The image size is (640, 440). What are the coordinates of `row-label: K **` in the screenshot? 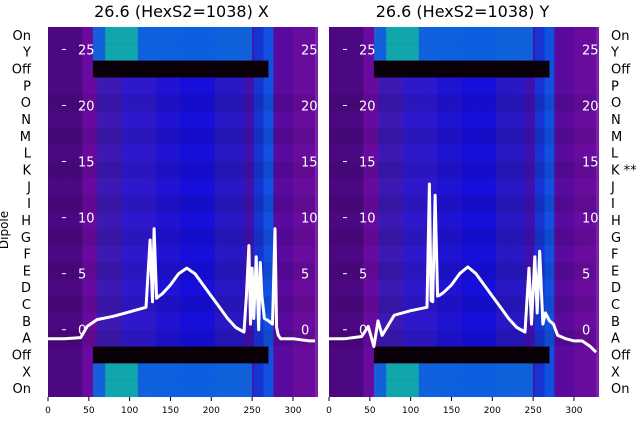 It's located at (624, 170).